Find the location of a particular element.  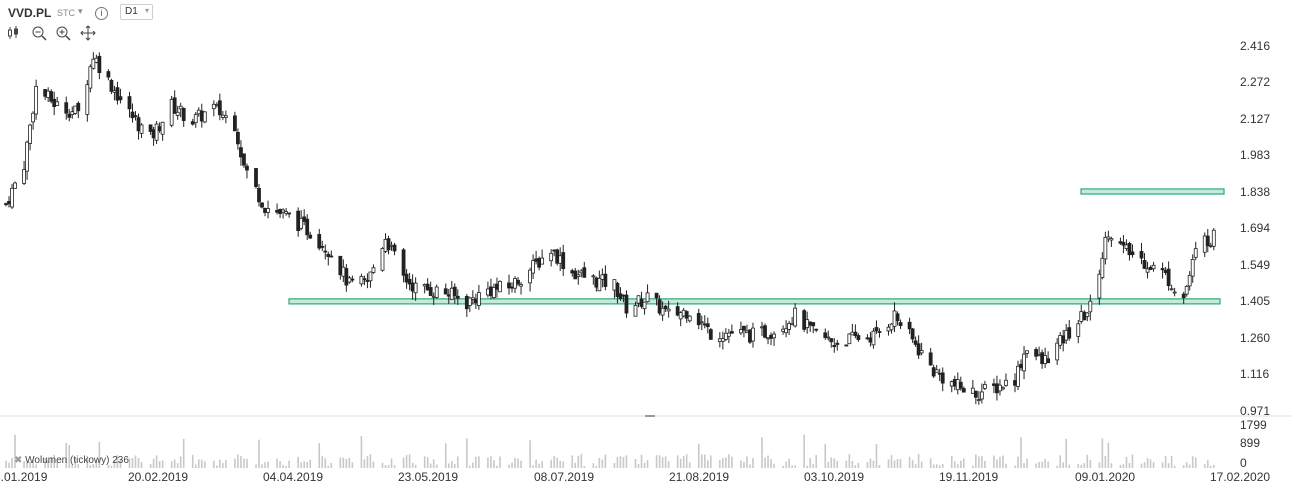

y-tick-label: 1.549 is located at coordinates (1255, 265).